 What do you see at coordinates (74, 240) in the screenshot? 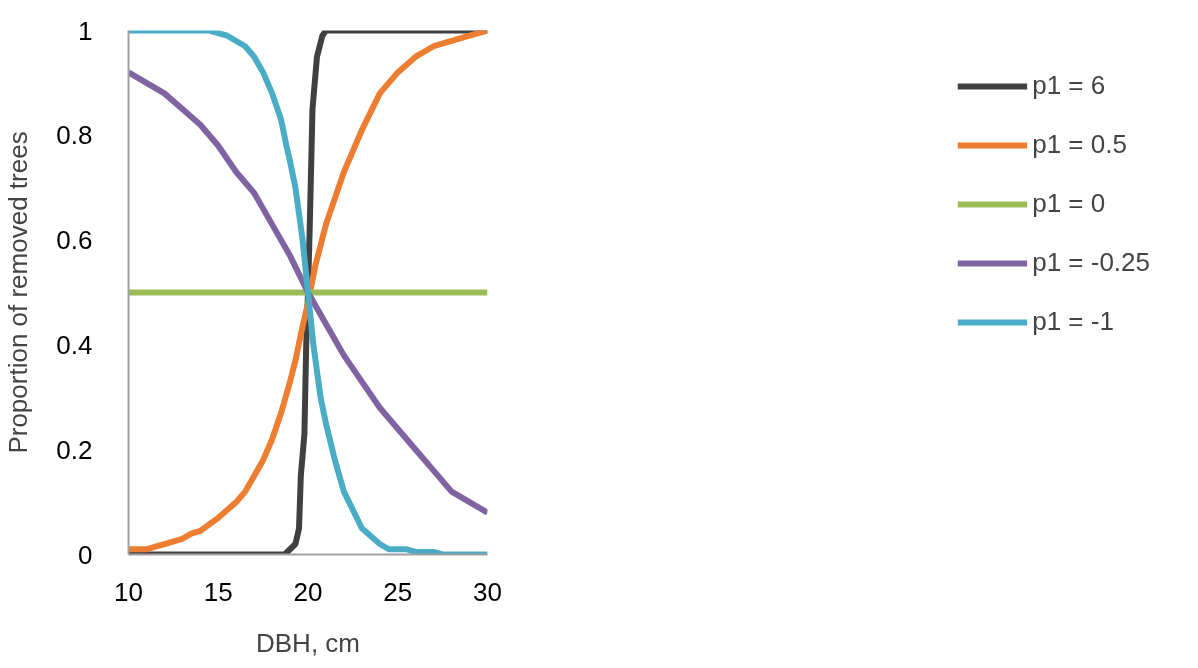
I see `y-tick-label: 0.6` at bounding box center [74, 240].